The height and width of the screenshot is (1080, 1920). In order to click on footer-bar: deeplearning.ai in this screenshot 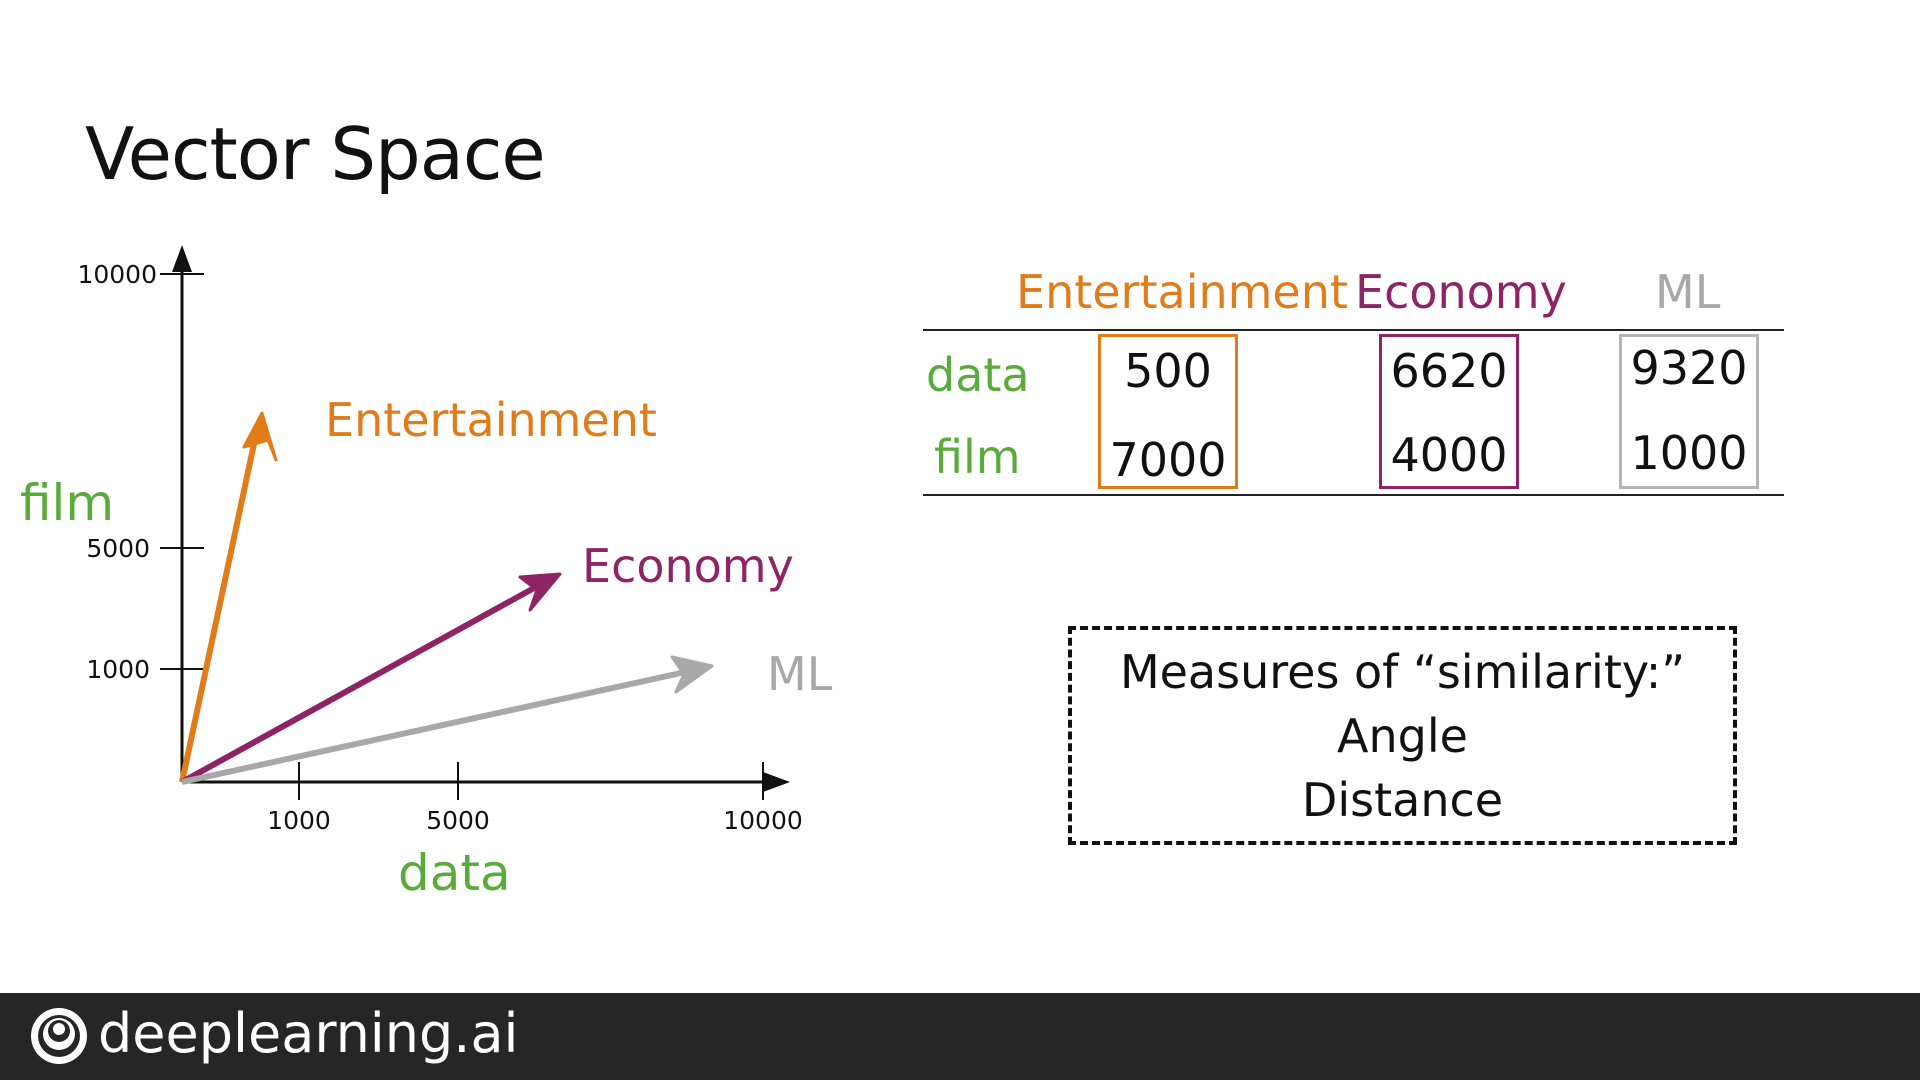, I will do `click(960, 1036)`.